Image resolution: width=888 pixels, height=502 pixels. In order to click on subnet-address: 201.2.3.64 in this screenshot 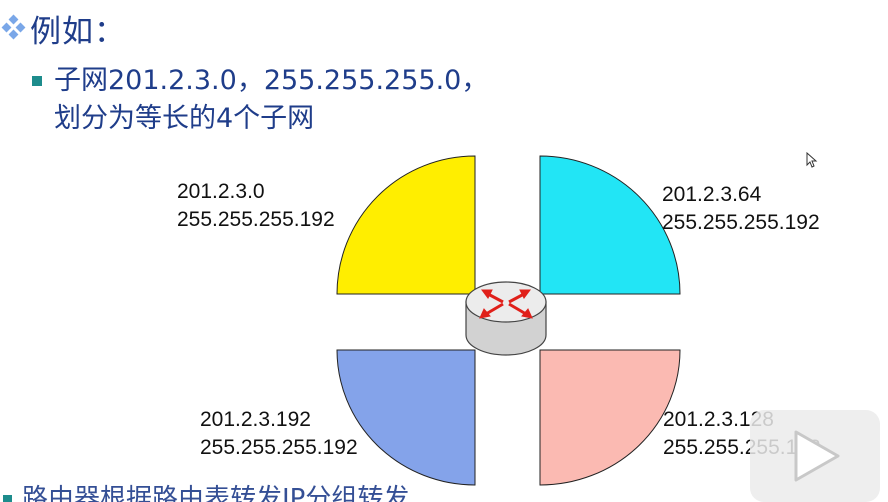, I will do `click(712, 194)`.